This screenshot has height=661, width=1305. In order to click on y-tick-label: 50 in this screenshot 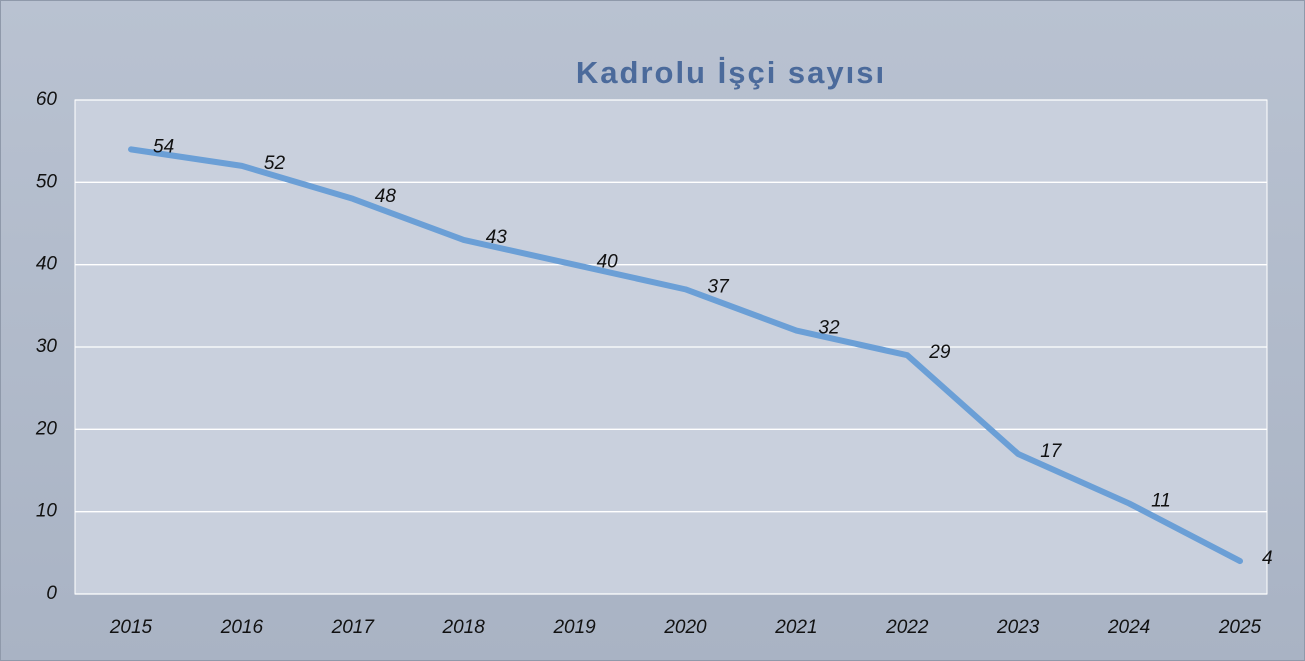, I will do `click(47, 181)`.